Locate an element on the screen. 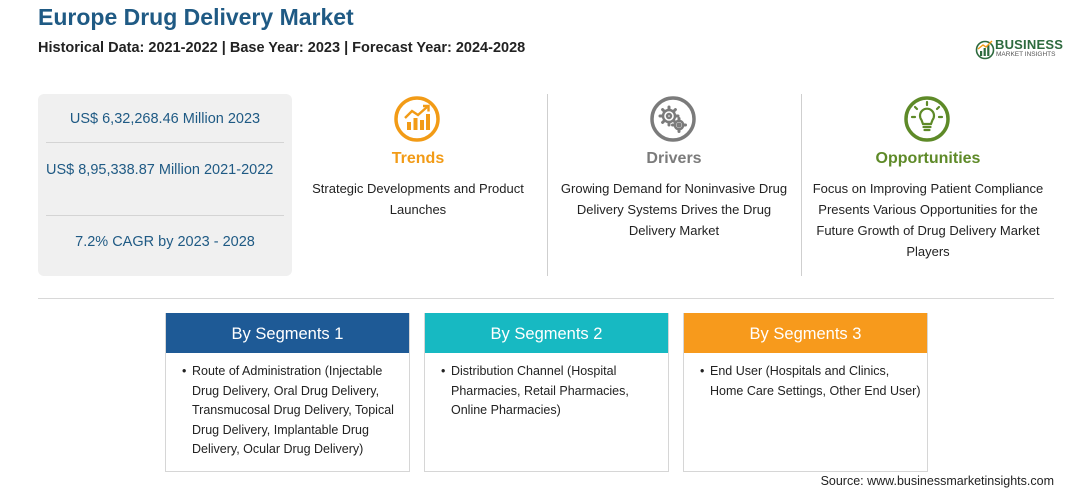 This screenshot has height=492, width=1092. market-size-2023: US$ 6,32,268.46 Million 2023 is located at coordinates (165, 119).